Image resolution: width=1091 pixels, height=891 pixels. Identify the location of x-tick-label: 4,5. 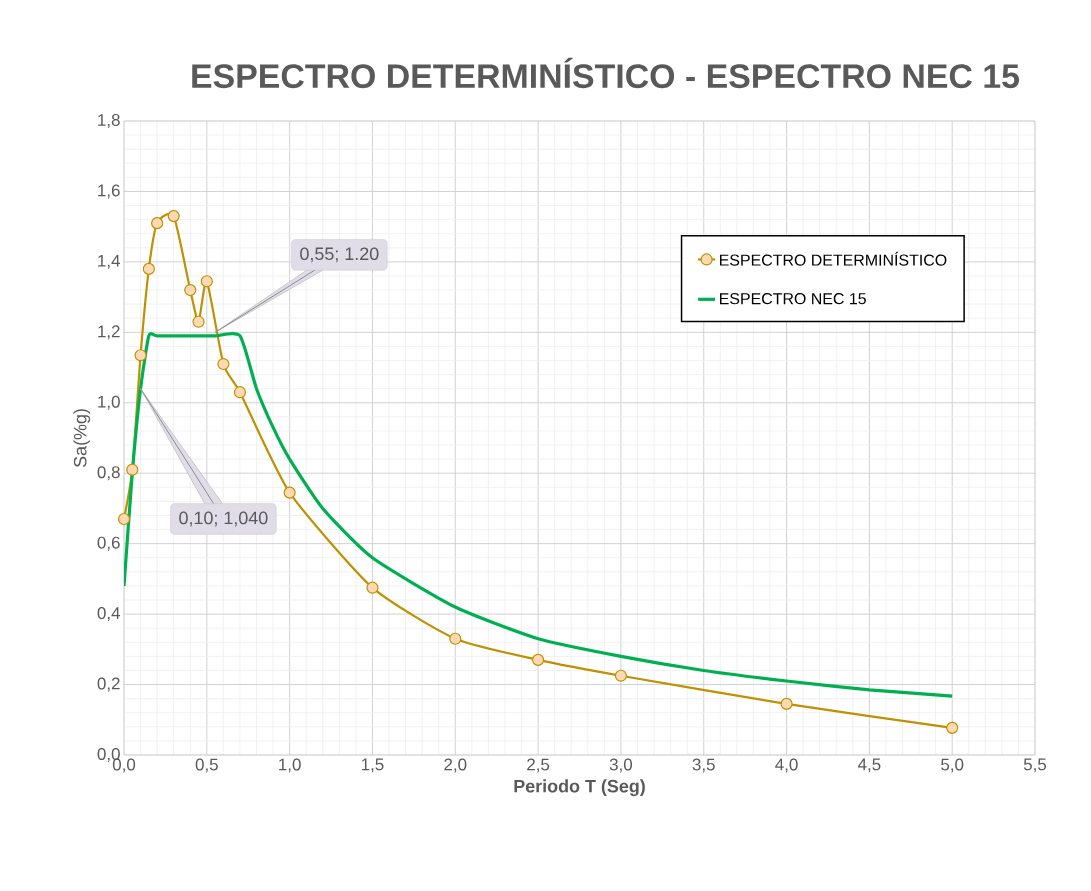
(869, 765).